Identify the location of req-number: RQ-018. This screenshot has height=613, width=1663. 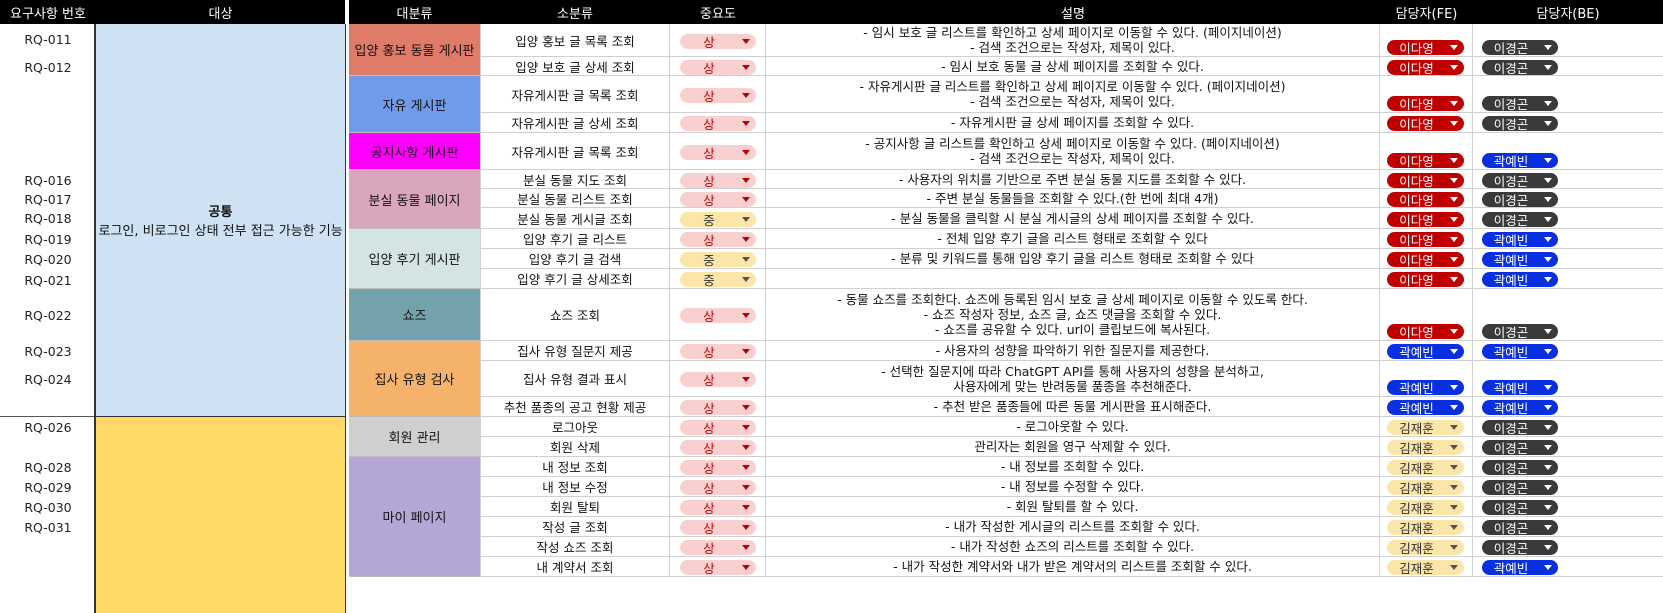
(48, 218).